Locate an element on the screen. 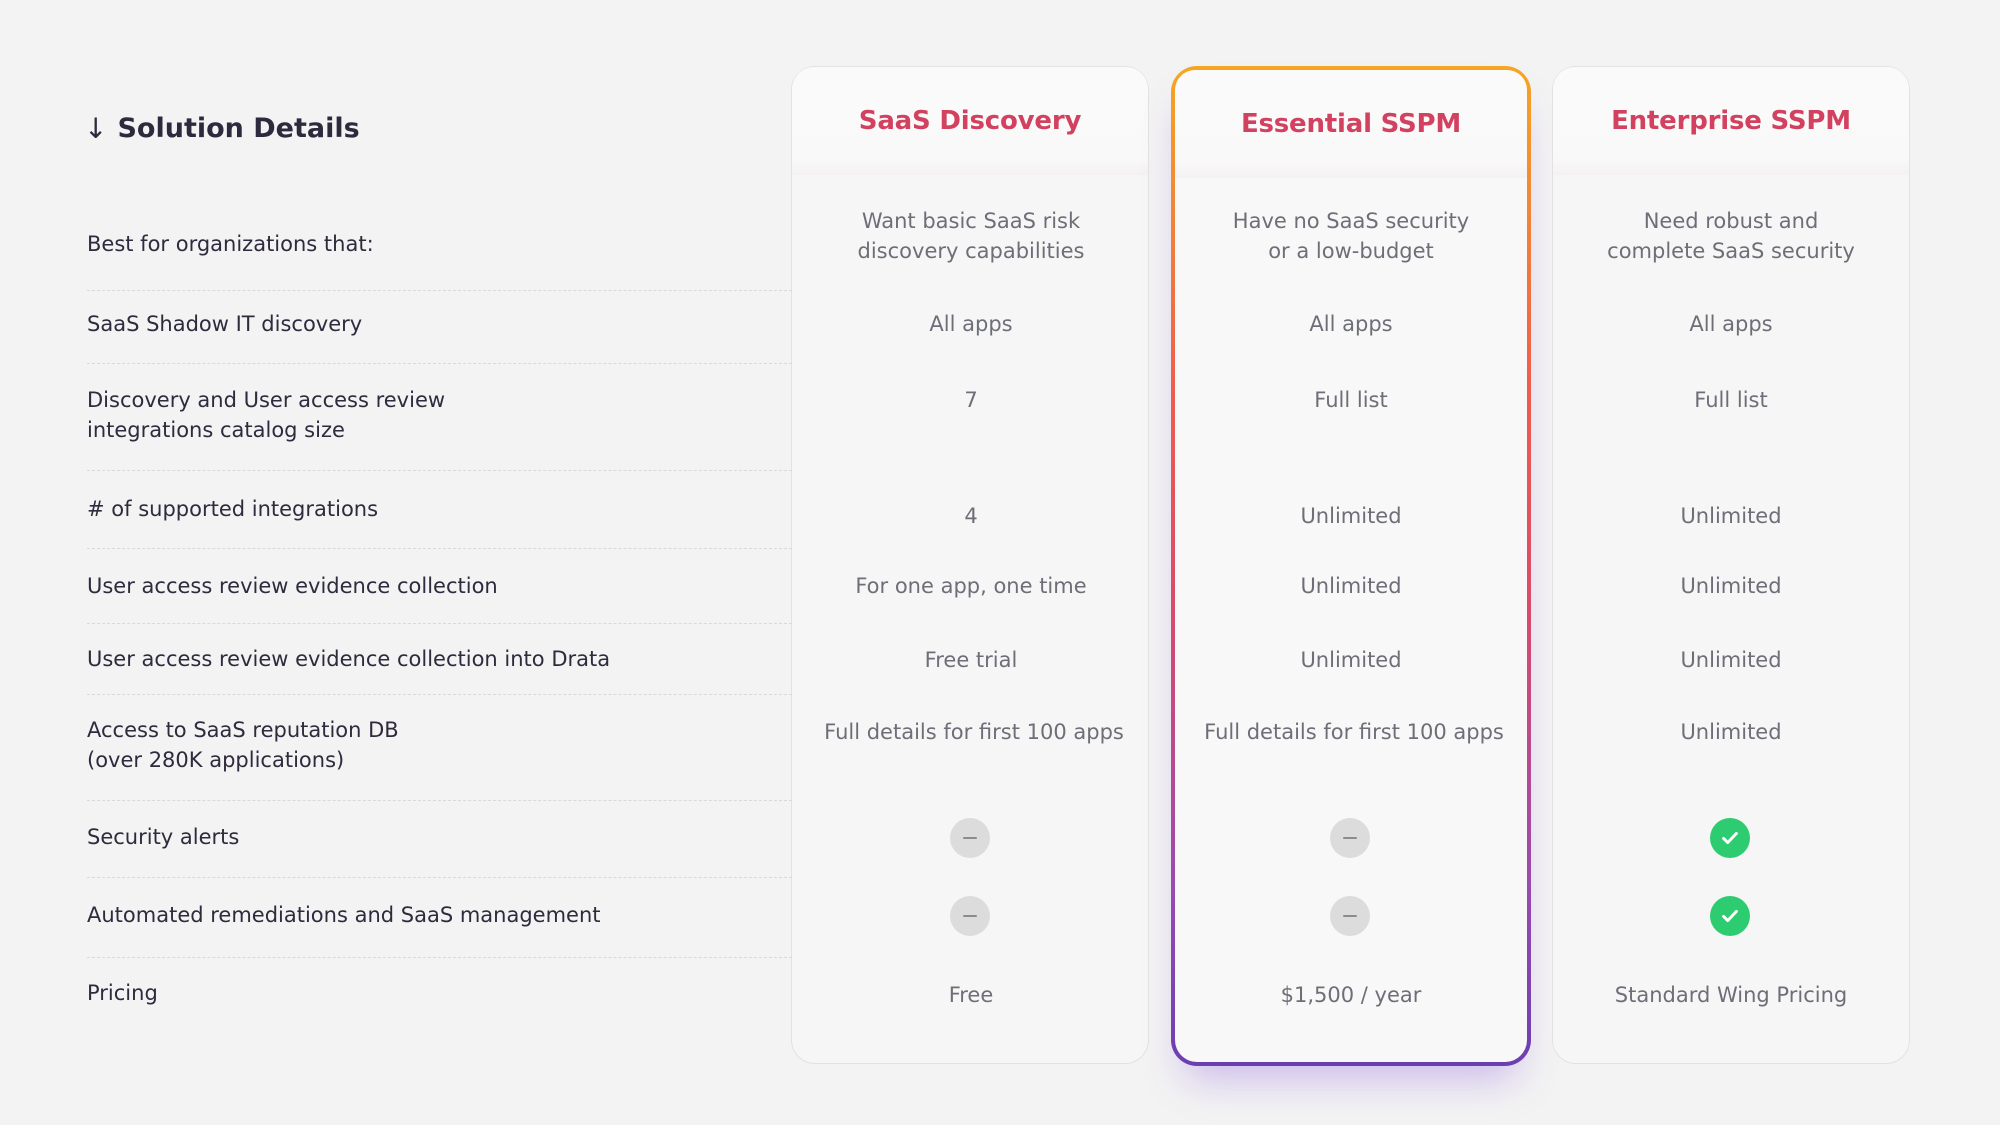  plan-title: Enterprise SSPM is located at coordinates (1731, 121).